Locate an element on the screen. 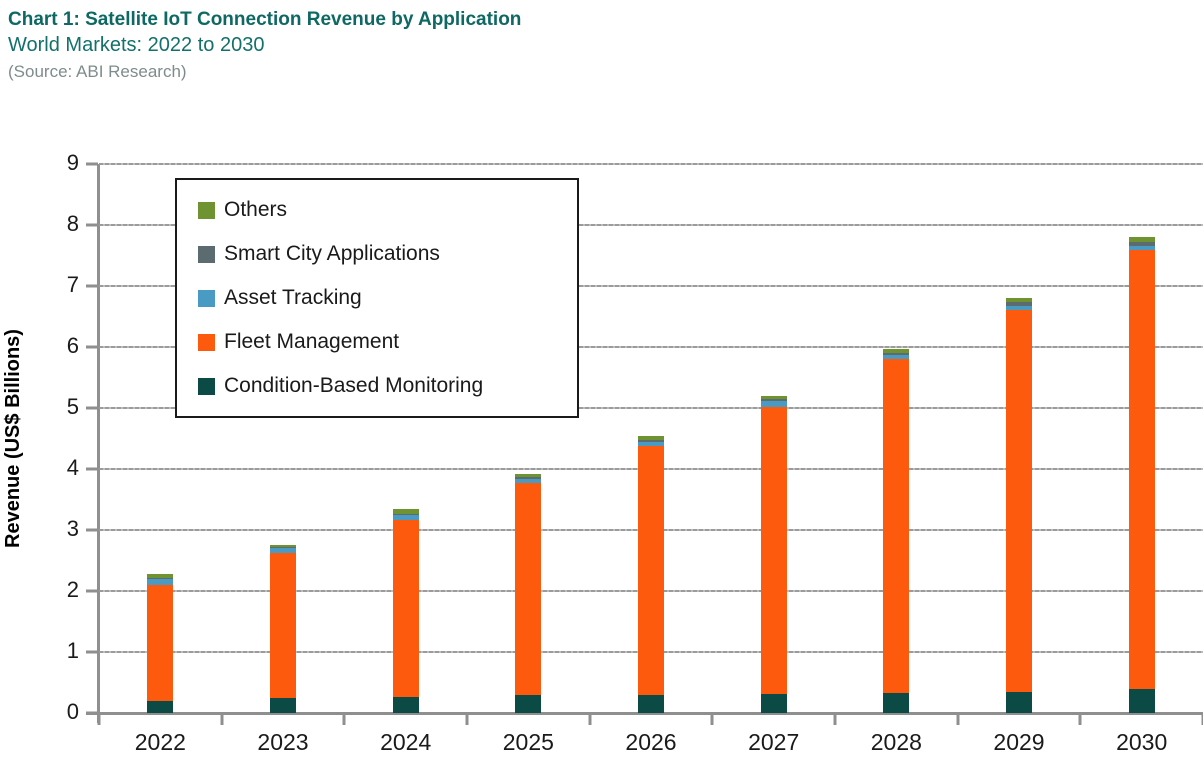  legend-item-others: Others is located at coordinates (387, 210).